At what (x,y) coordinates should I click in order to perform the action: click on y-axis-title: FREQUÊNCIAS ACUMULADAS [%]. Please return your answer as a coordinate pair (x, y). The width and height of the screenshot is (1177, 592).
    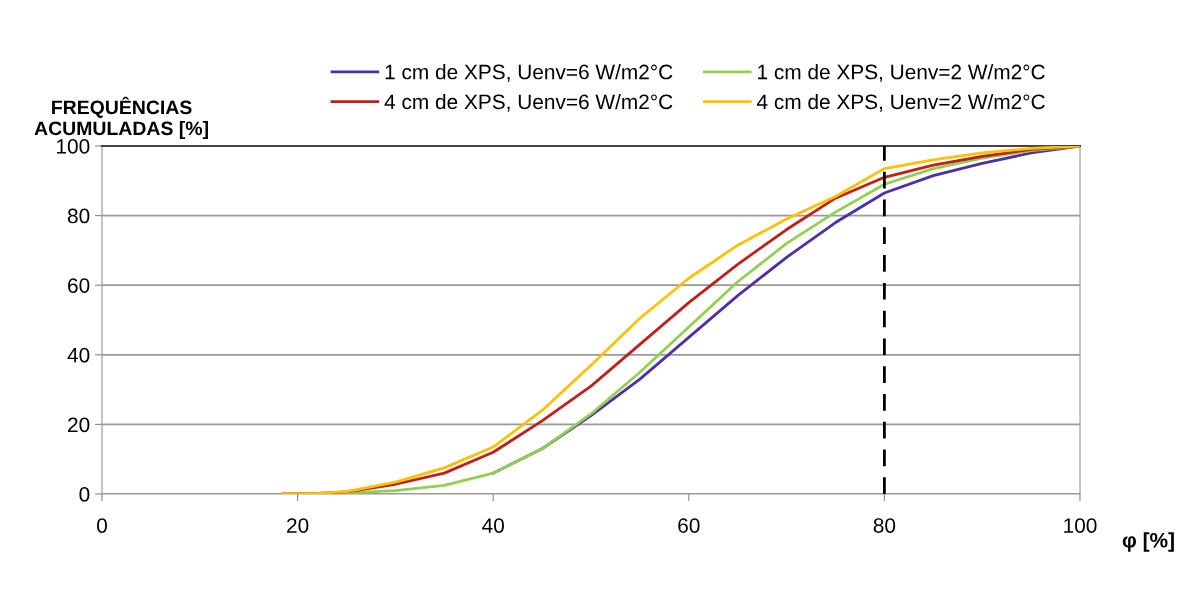
    Looking at the image, I should click on (121, 118).